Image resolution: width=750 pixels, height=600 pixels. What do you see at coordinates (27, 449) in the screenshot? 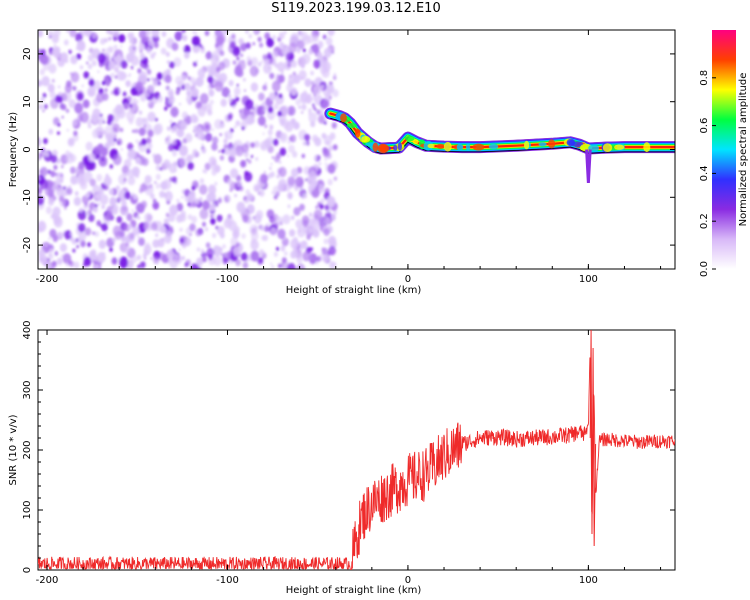
I see `bottom-y-tick-label: 200` at bounding box center [27, 449].